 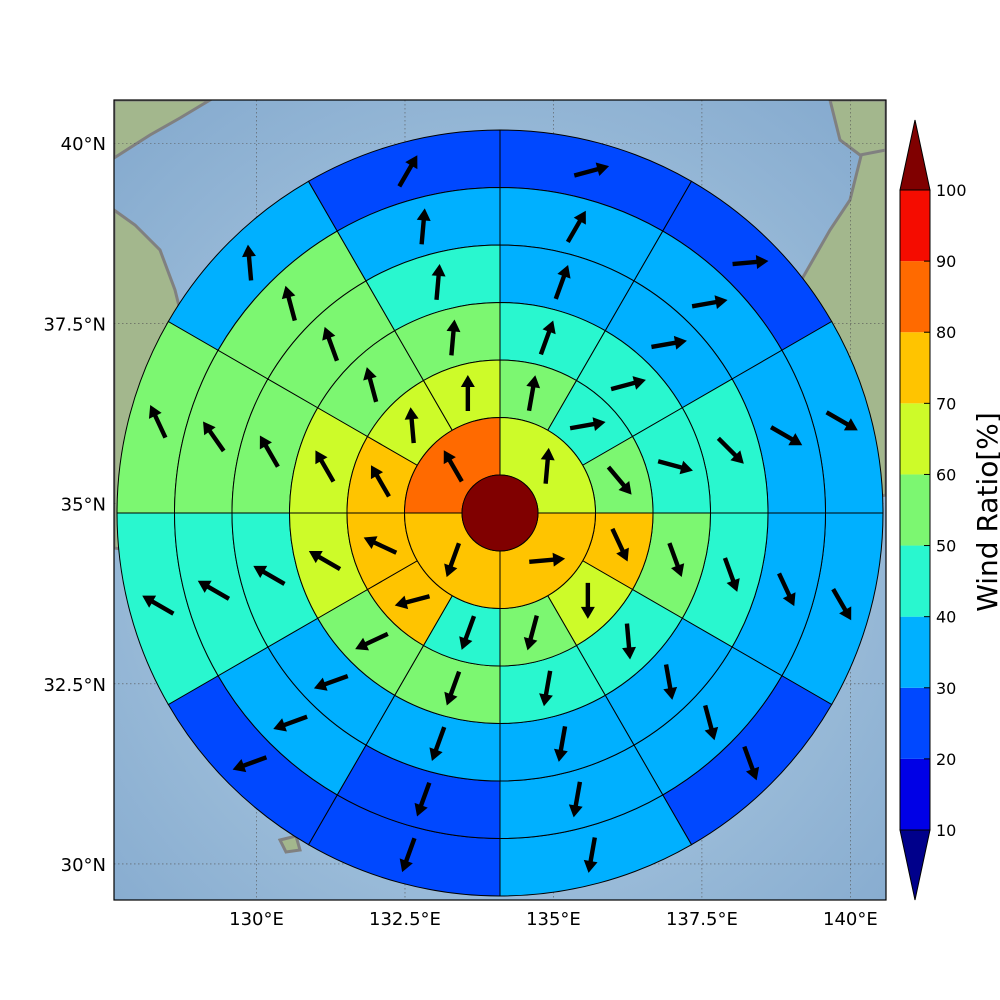 What do you see at coordinates (946, 332) in the screenshot?
I see `colorbar-tick-label: 80` at bounding box center [946, 332].